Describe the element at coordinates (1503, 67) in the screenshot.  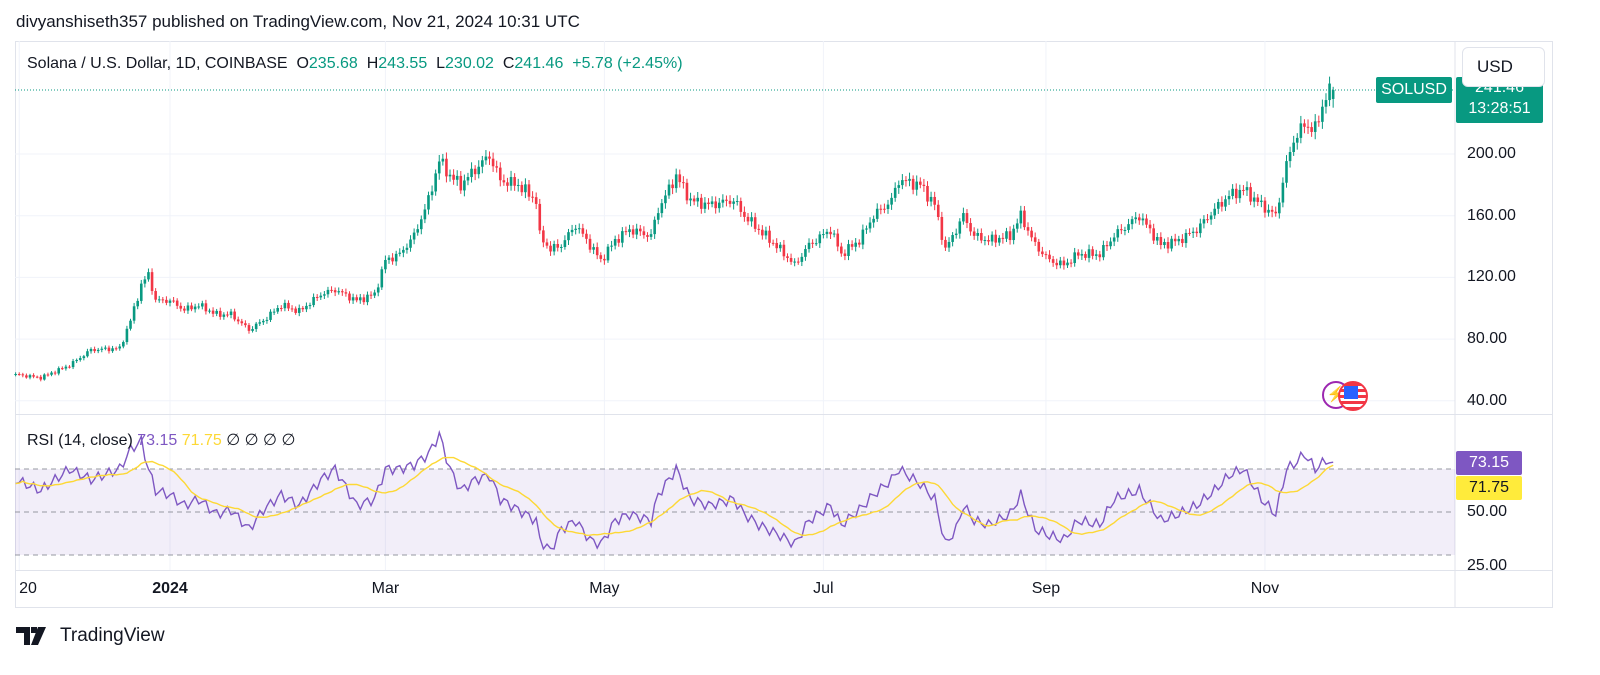
I see `currency-button: USD` at that location.